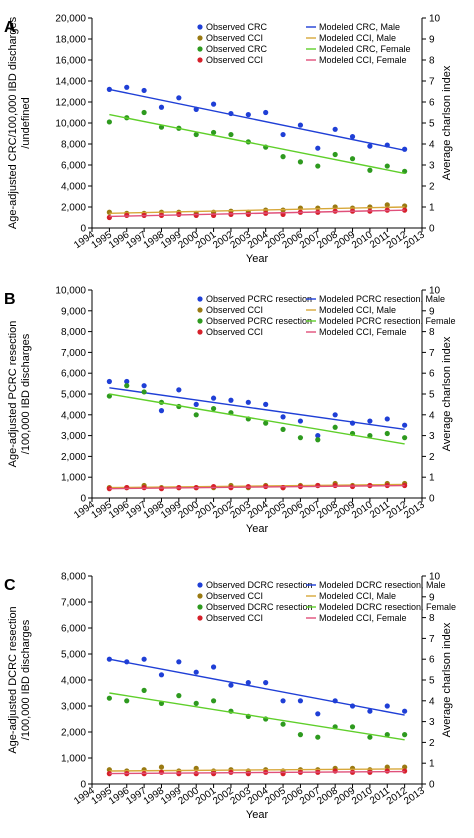  What do you see at coordinates (432, 722) in the screenshot?
I see `y2-tick-label: 3` at bounding box center [432, 722].